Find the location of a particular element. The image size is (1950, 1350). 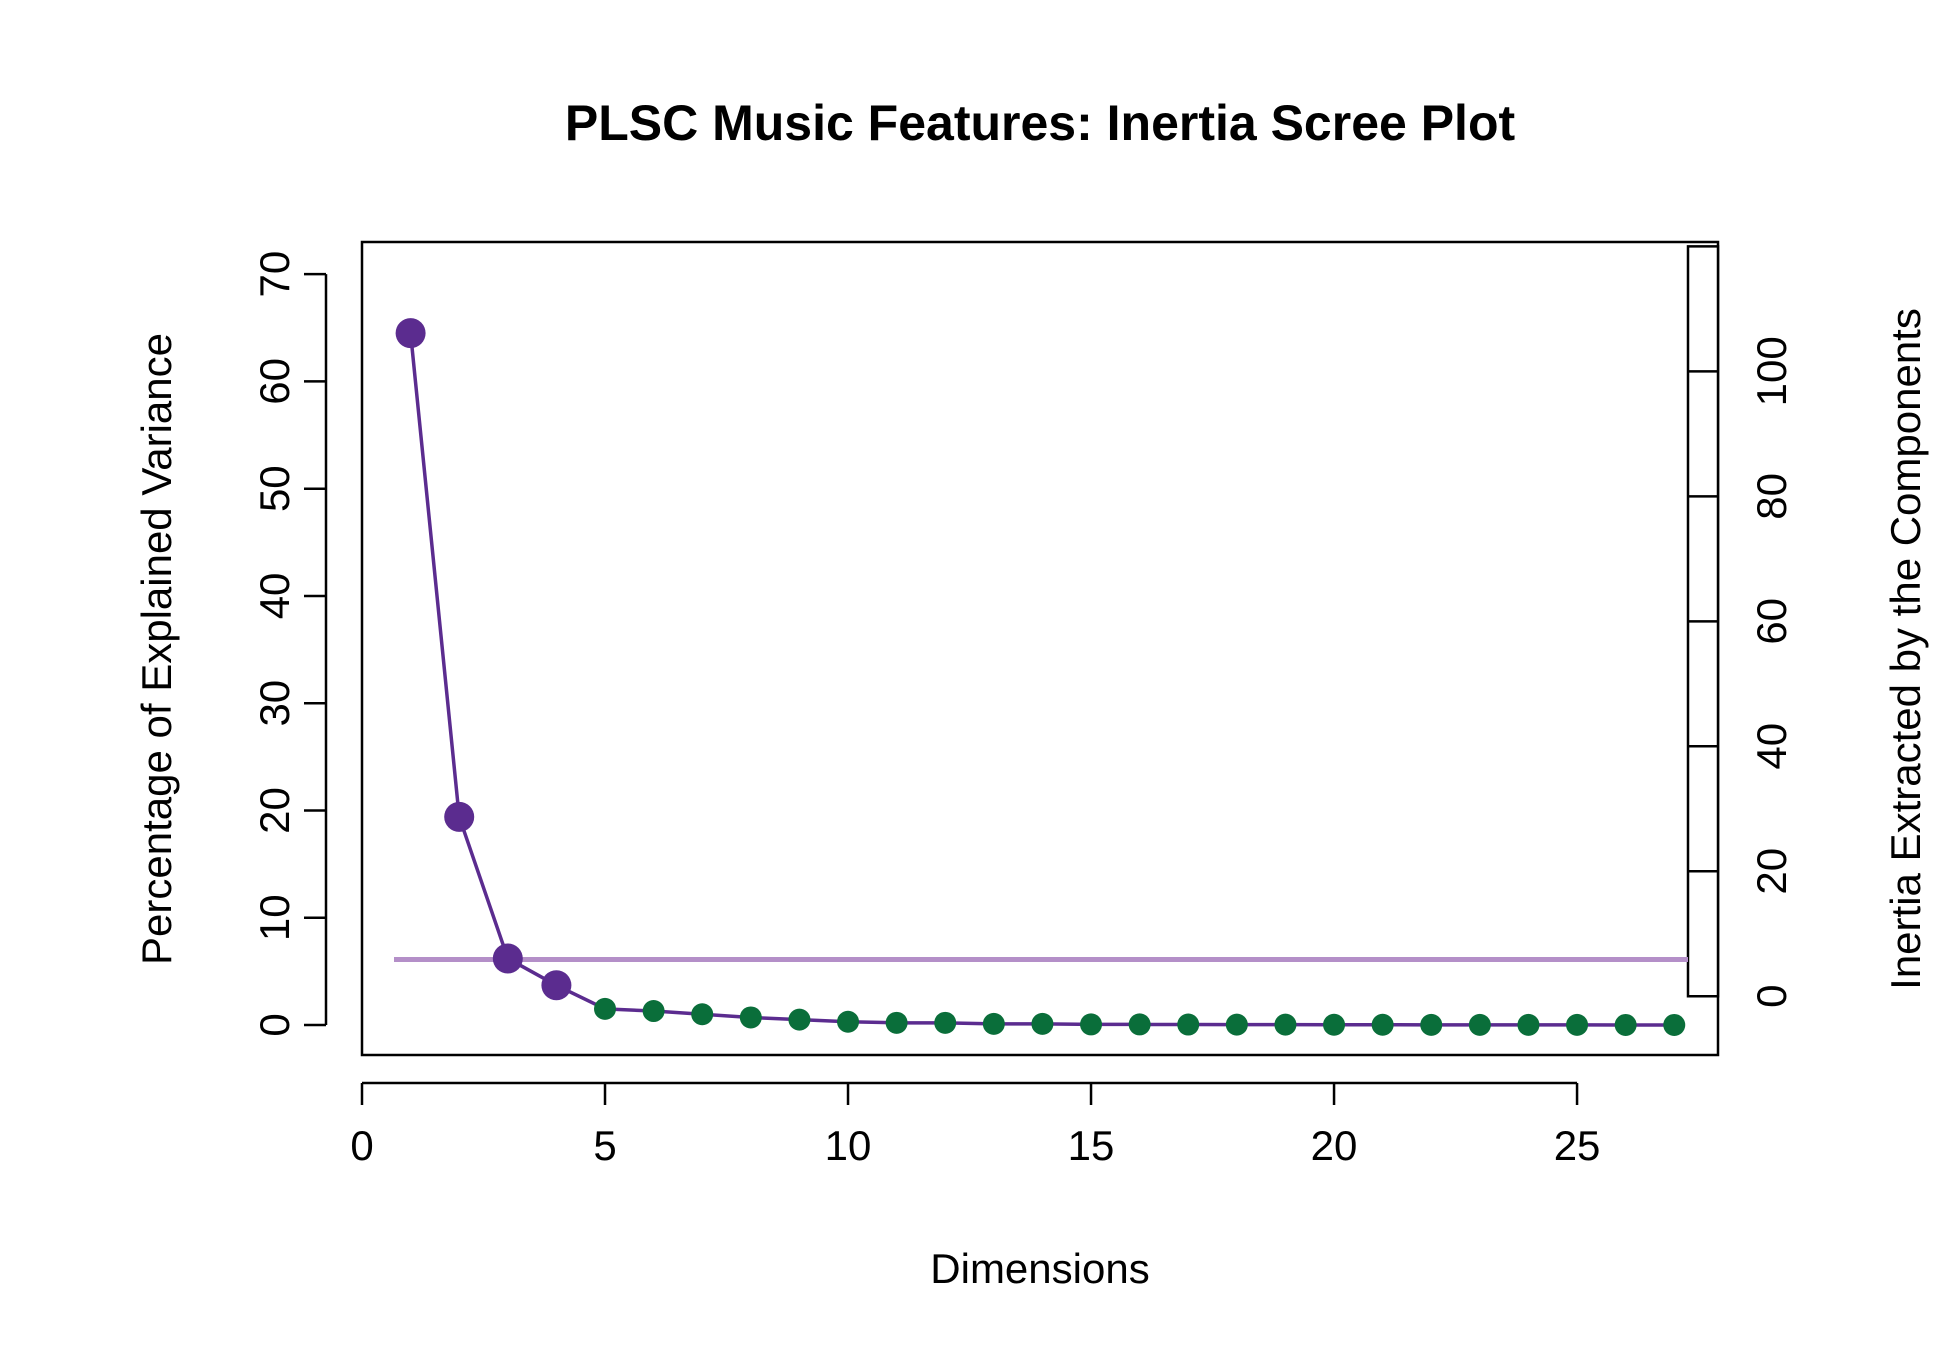

x-tick-label: 10 is located at coordinates (848, 1145).